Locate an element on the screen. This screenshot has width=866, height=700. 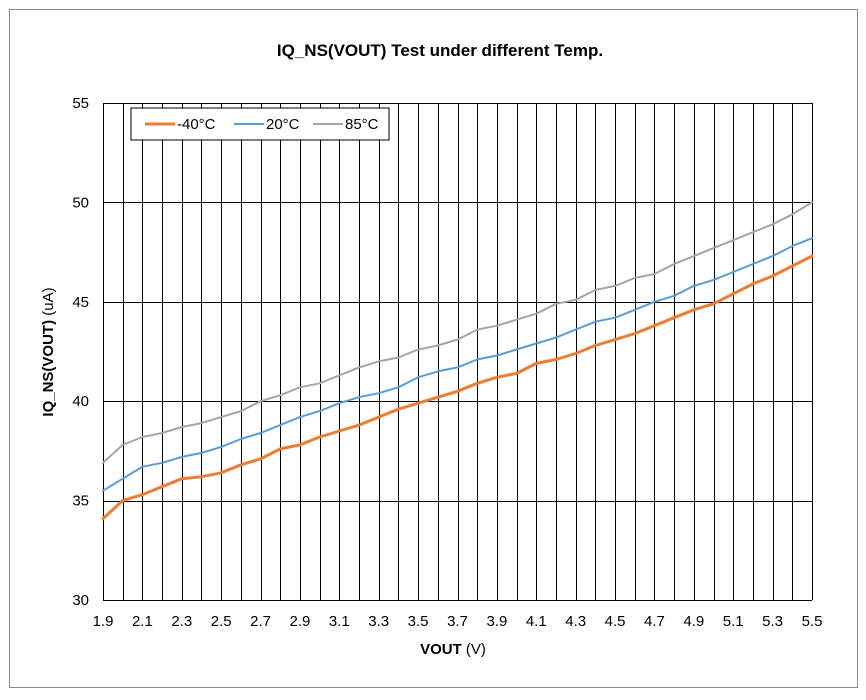
y-axis-unit: (uA) is located at coordinates (48, 303).